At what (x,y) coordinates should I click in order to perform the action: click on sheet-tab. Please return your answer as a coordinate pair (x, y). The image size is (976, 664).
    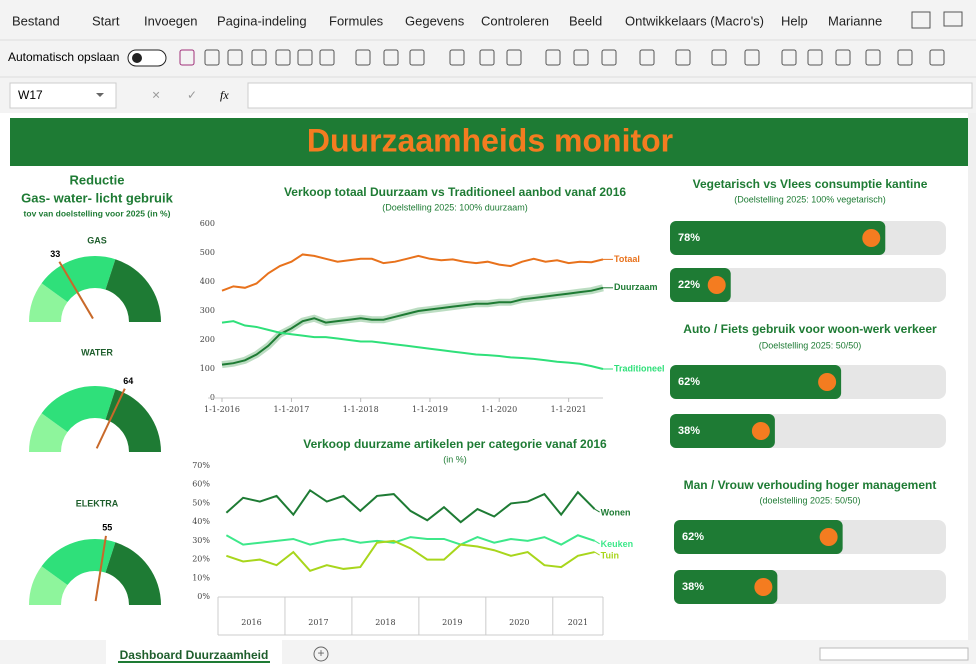
    Looking at the image, I should click on (194, 652).